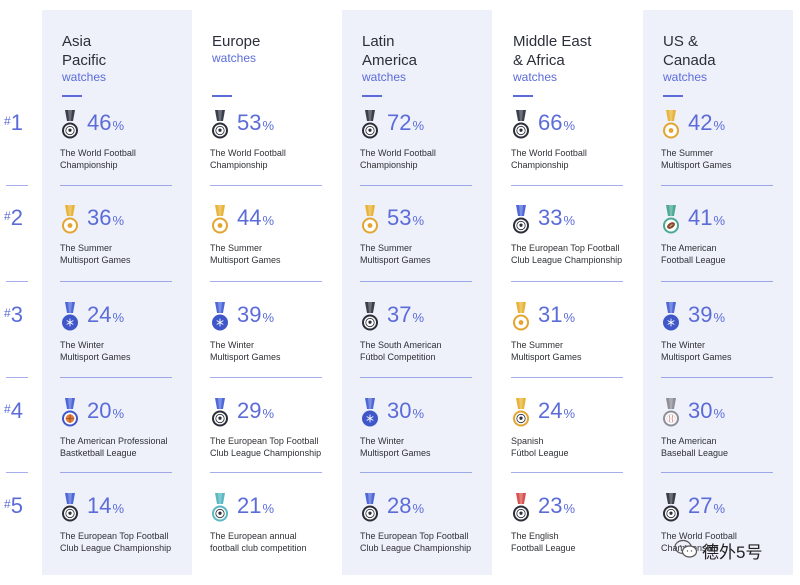  I want to click on region-header: Asia Pacific watches, so click(84, 58).